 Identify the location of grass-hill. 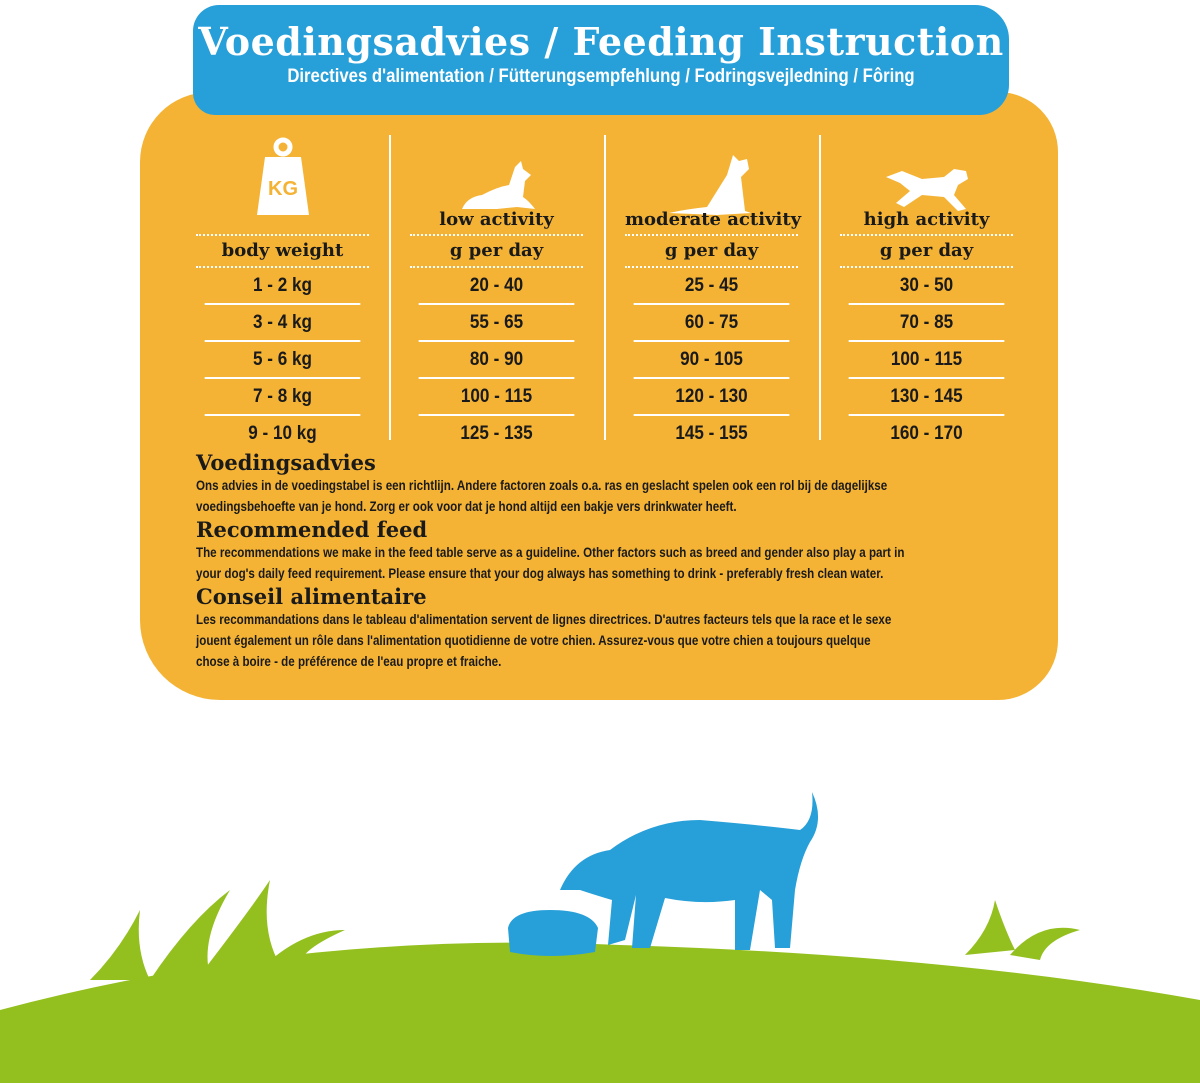
(600, 1012).